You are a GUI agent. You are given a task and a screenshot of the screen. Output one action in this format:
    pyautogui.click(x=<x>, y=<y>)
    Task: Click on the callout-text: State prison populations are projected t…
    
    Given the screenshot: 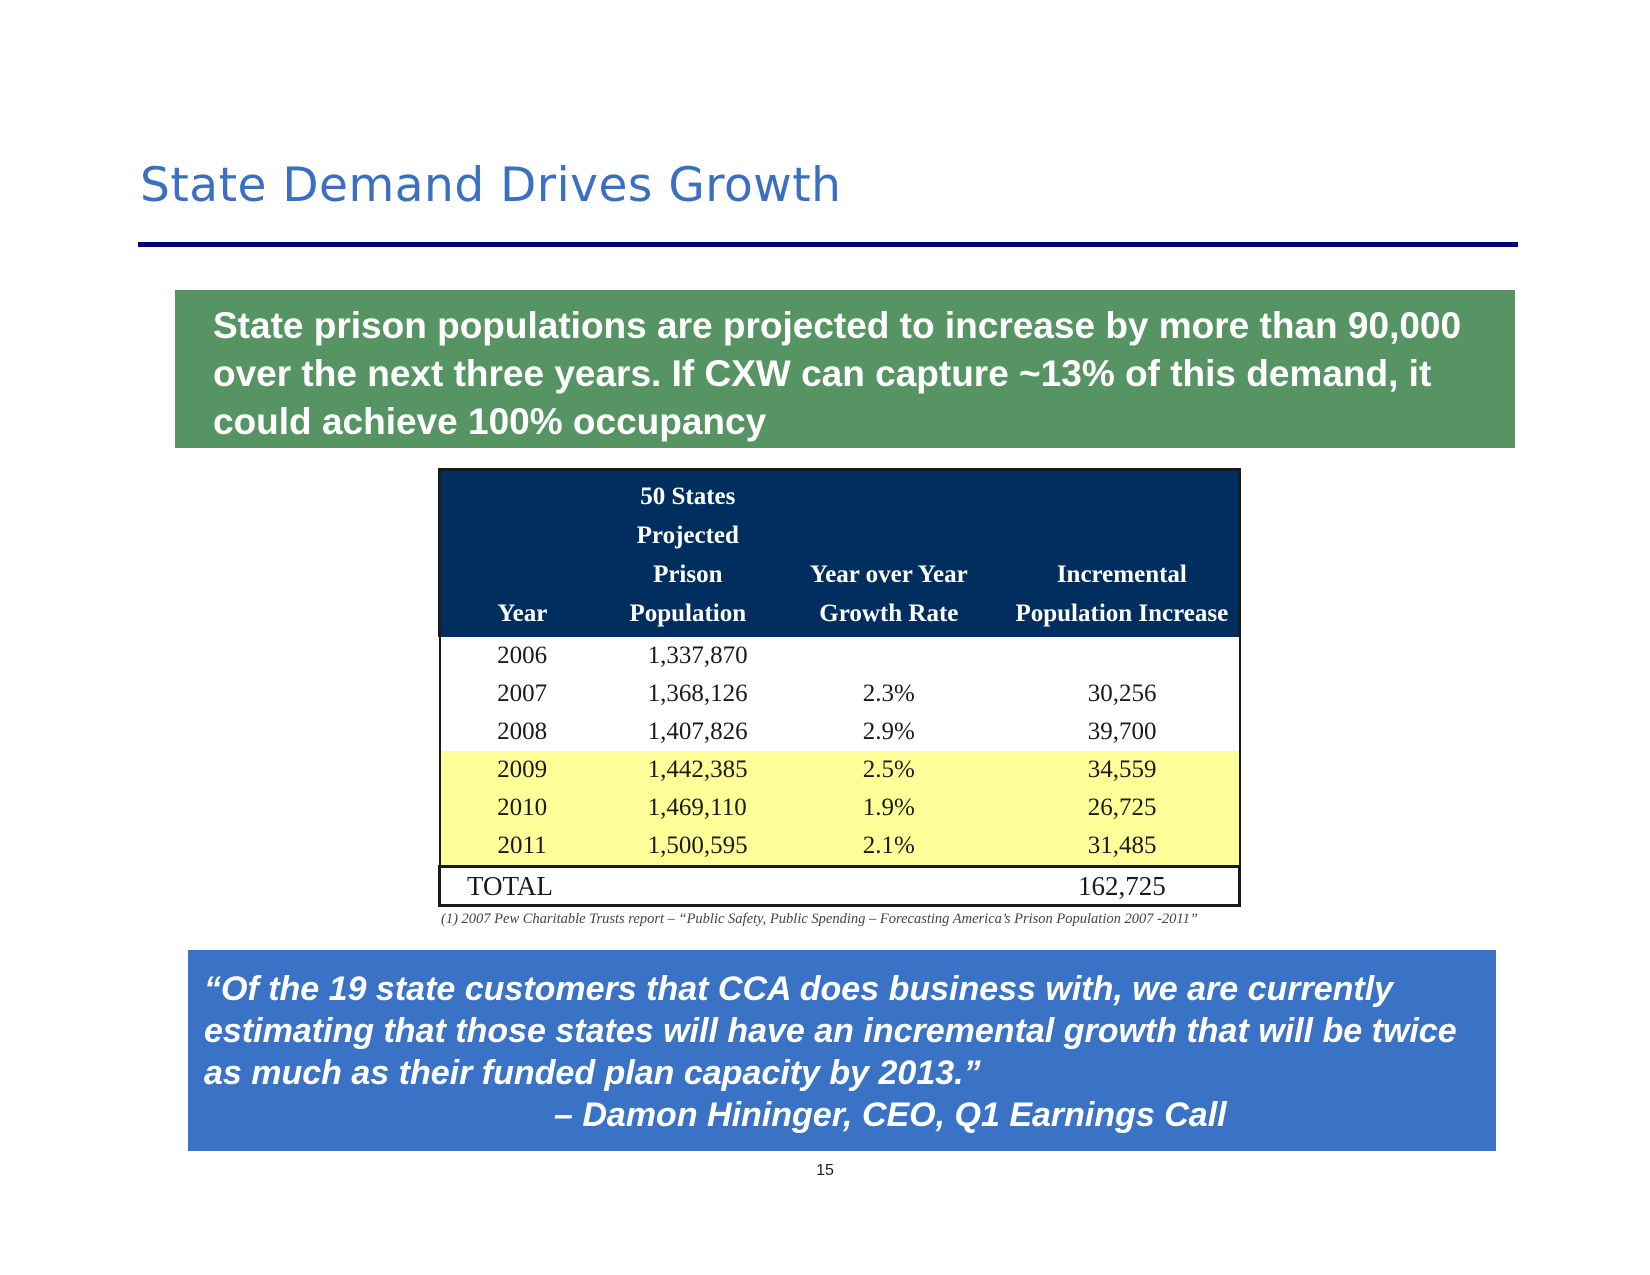 What is the action you would take?
    pyautogui.click(x=837, y=373)
    